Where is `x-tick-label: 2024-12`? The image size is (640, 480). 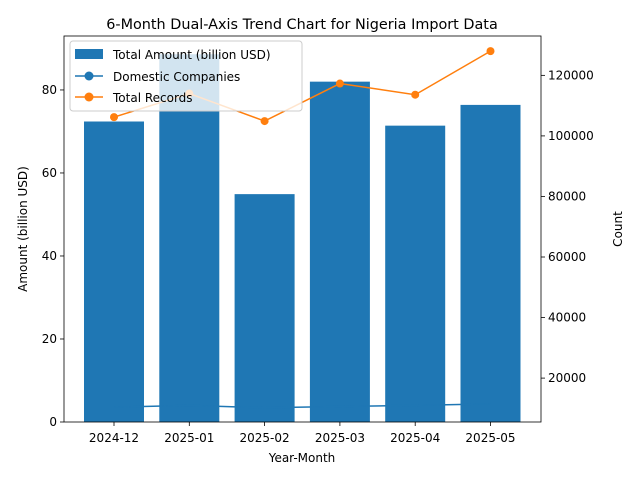
x-tick-label: 2024-12 is located at coordinates (114, 438).